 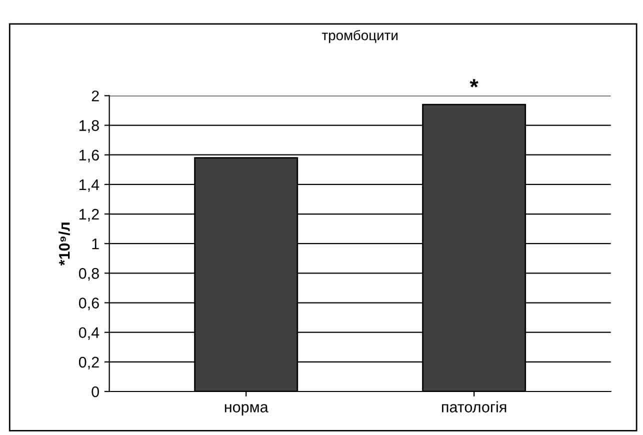 What do you see at coordinates (88, 274) in the screenshot?
I see `y-tick-label: 0,8` at bounding box center [88, 274].